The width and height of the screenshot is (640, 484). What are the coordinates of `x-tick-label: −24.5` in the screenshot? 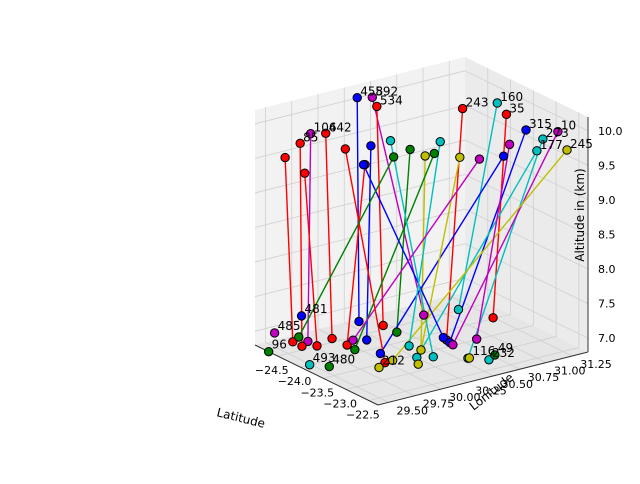 It's located at (272, 370).